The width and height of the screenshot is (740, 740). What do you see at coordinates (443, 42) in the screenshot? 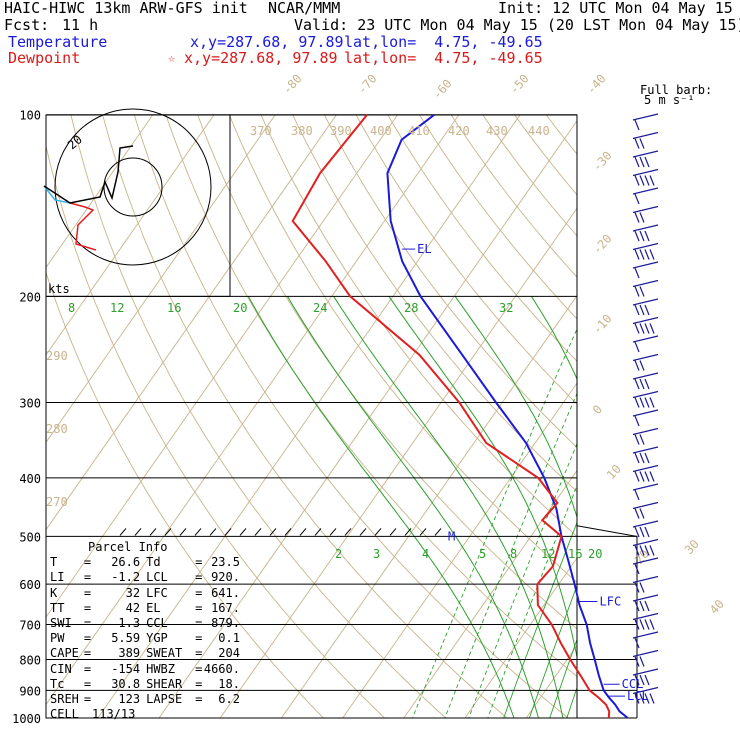
I see `temperature-latlon: lat,lon= 4.75, -49.65` at bounding box center [443, 42].